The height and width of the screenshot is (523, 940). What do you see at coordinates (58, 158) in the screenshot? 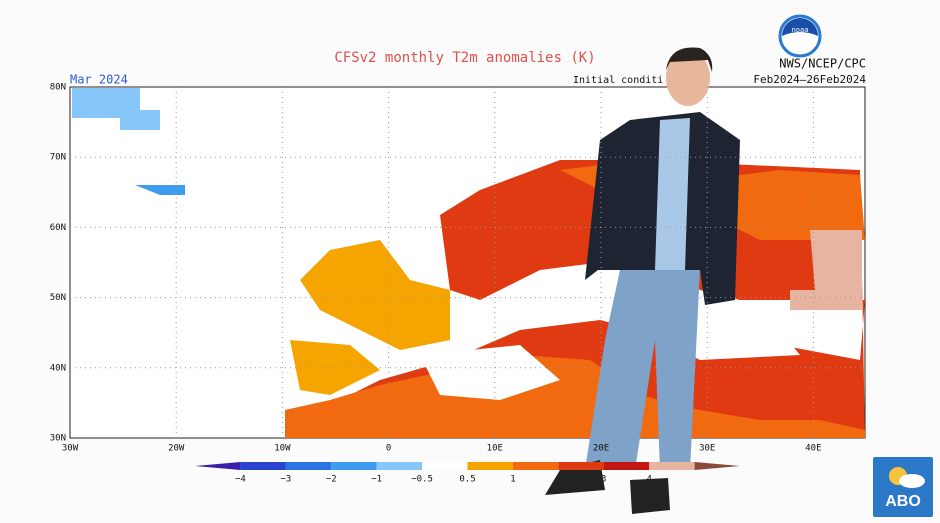
I see `lat-label: 70N` at bounding box center [58, 158].